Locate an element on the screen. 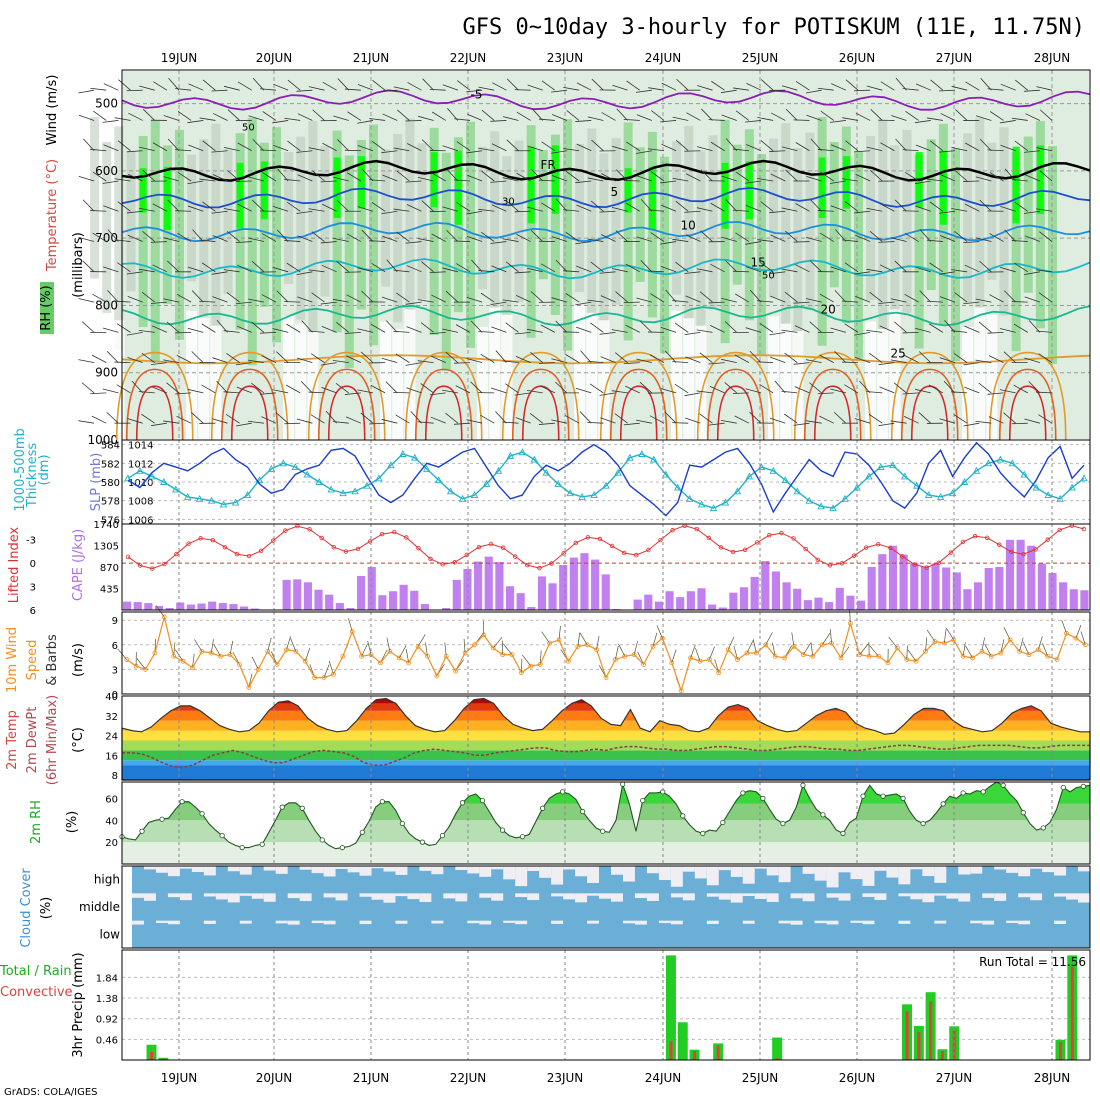  isotherm-FR is located at coordinates (606, 170).